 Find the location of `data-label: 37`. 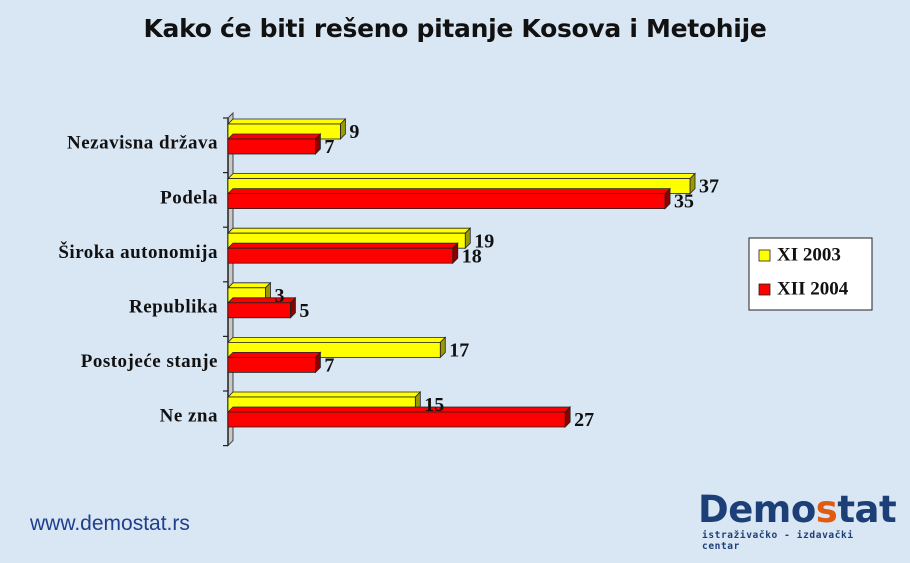

data-label: 37 is located at coordinates (709, 187).